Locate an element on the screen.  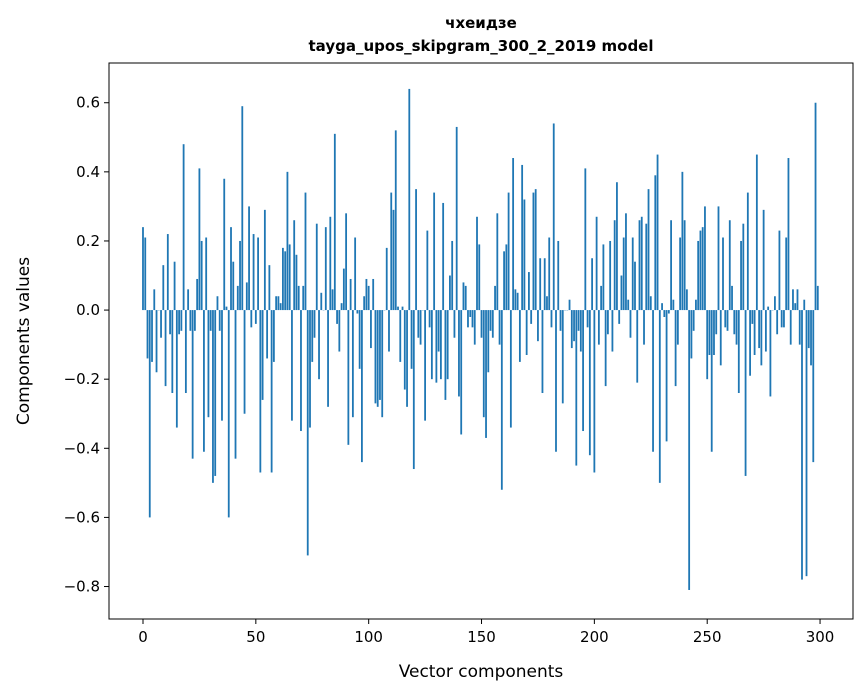
x-axis-label: Vector components is located at coordinates (481, 672).